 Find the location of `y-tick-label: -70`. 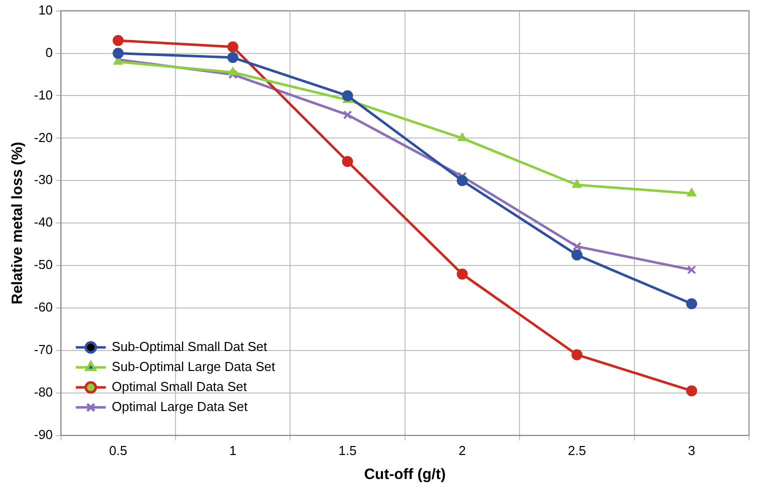

y-tick-label: -70 is located at coordinates (43, 350).